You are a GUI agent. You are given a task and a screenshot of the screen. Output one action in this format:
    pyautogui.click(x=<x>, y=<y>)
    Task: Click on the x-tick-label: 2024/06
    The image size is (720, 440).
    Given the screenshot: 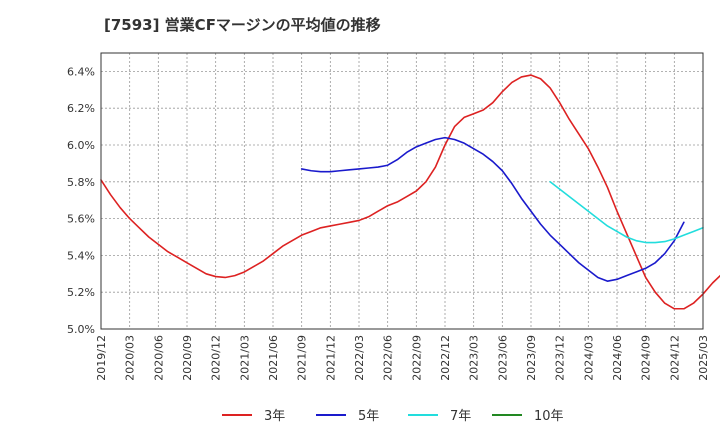 What is the action you would take?
    pyautogui.click(x=617, y=358)
    